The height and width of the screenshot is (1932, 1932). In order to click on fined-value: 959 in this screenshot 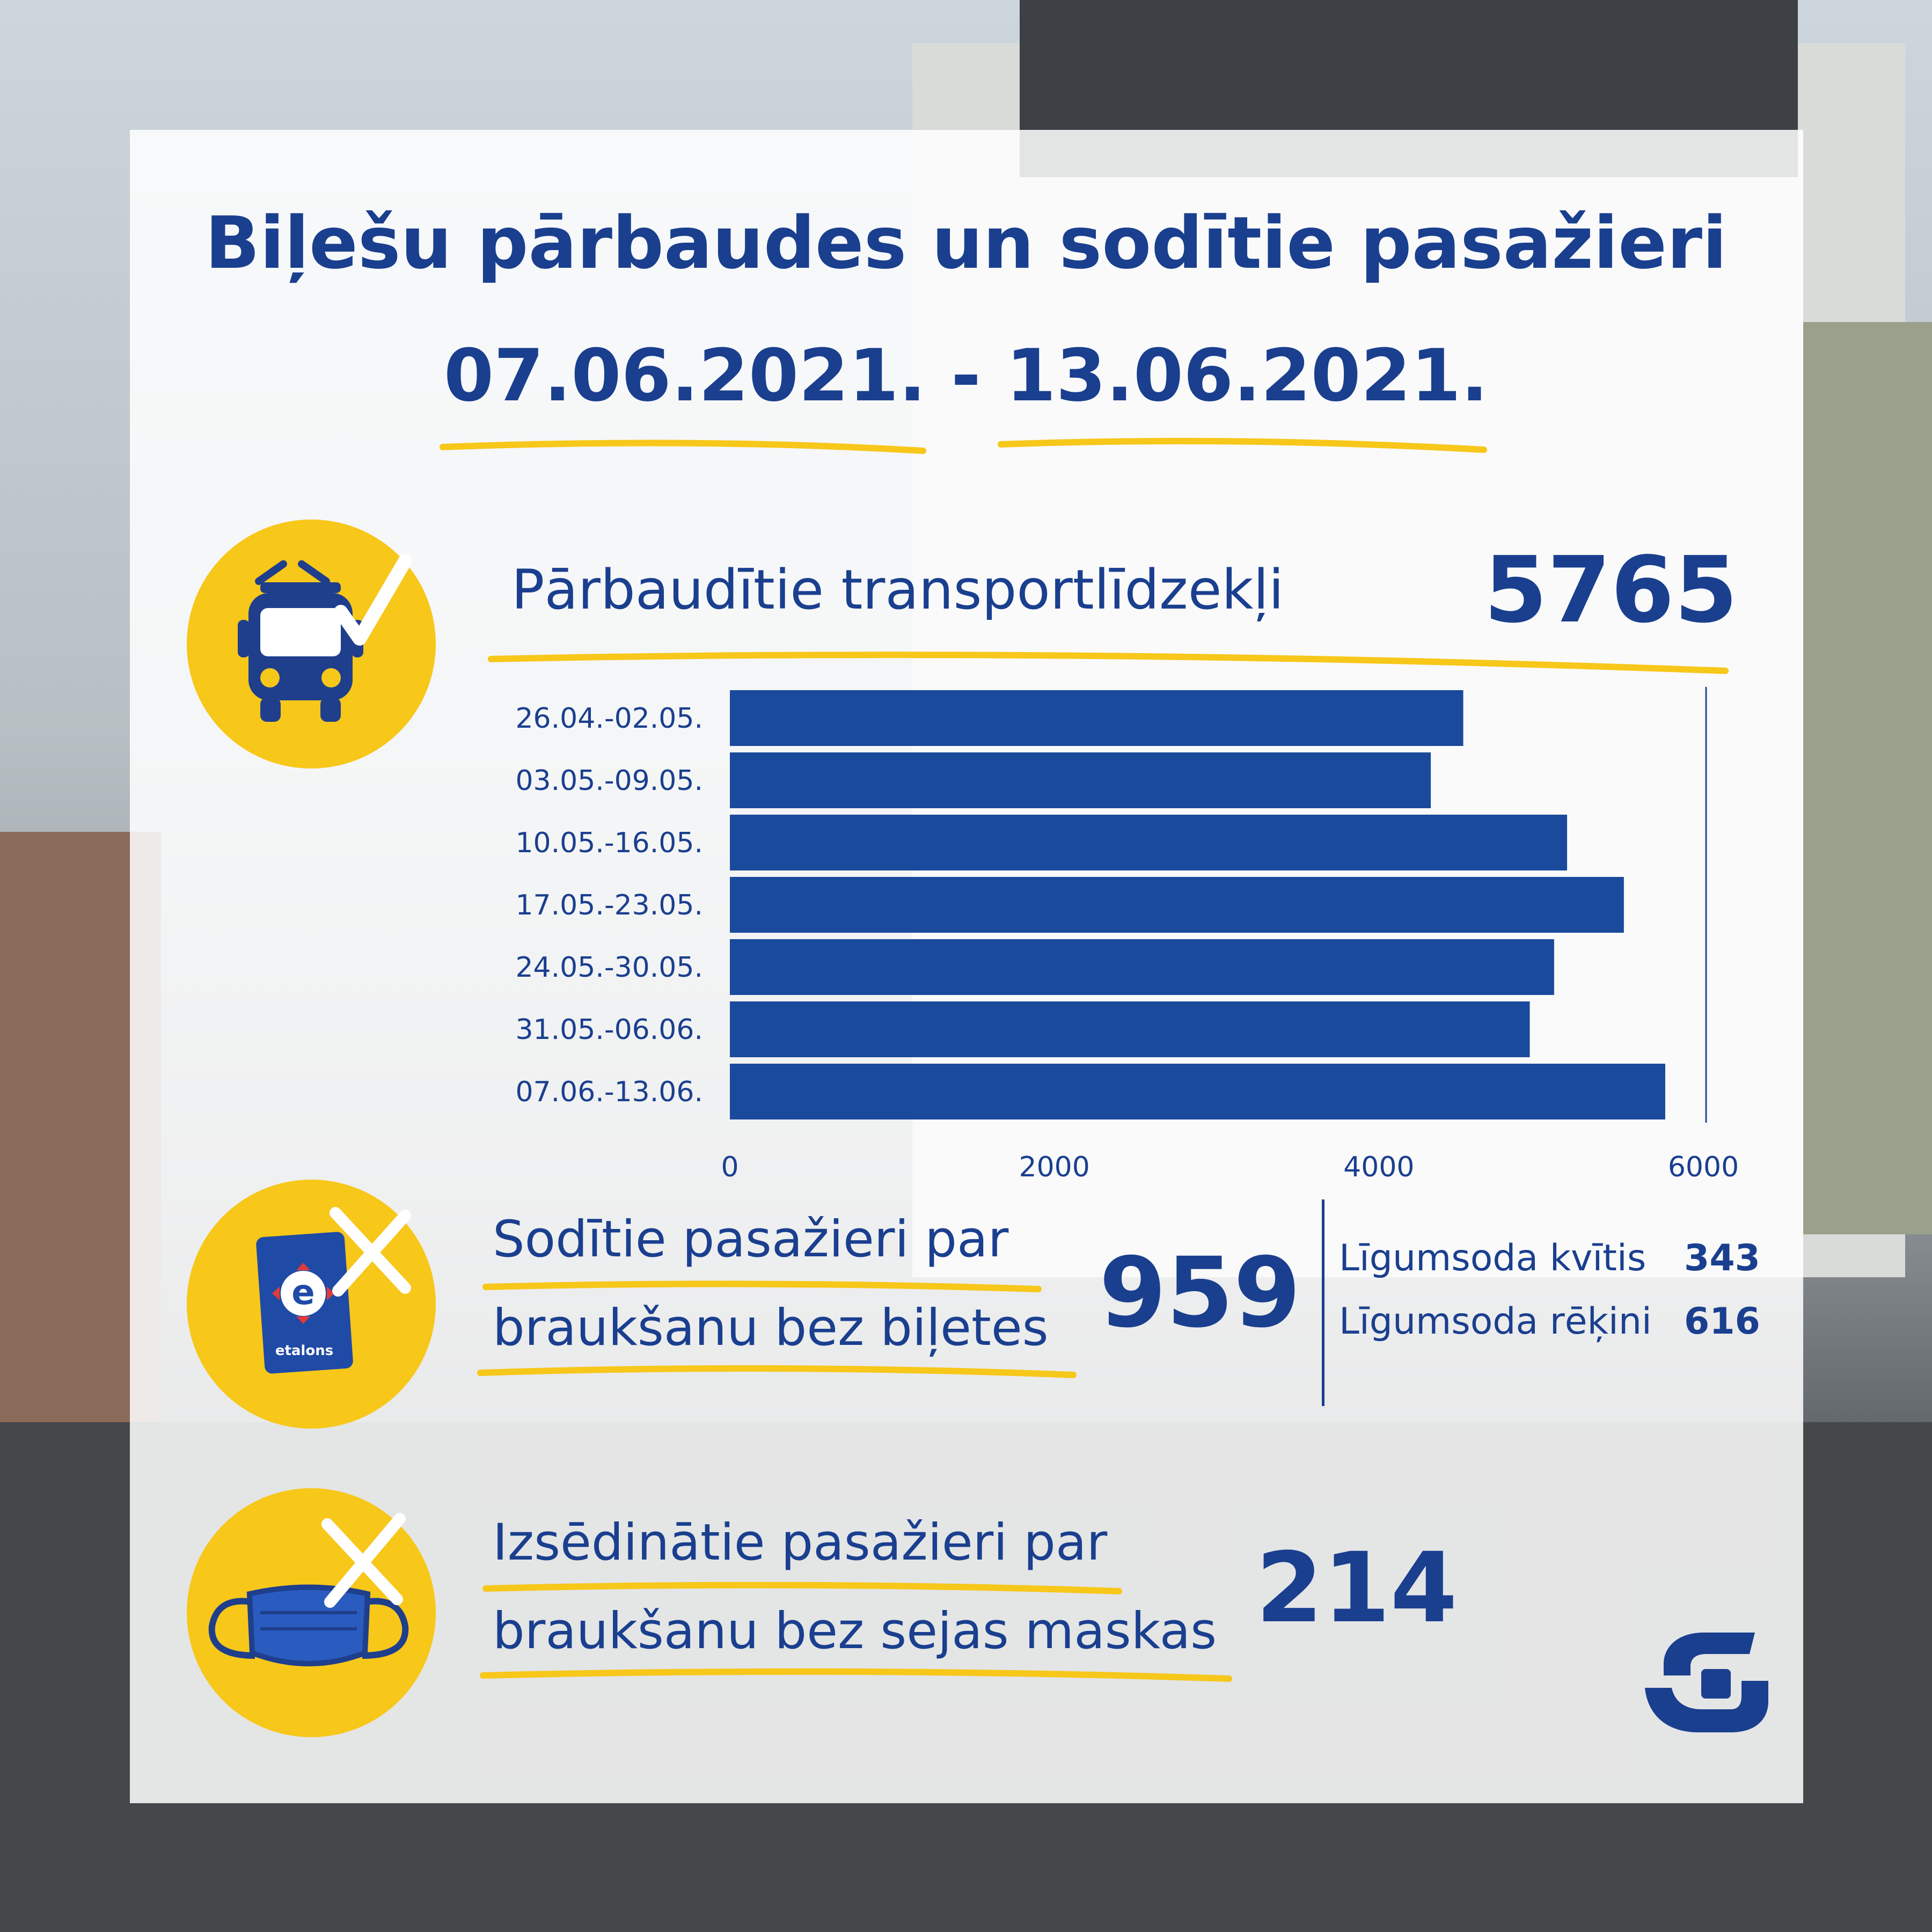, I will do `click(1200, 1293)`.